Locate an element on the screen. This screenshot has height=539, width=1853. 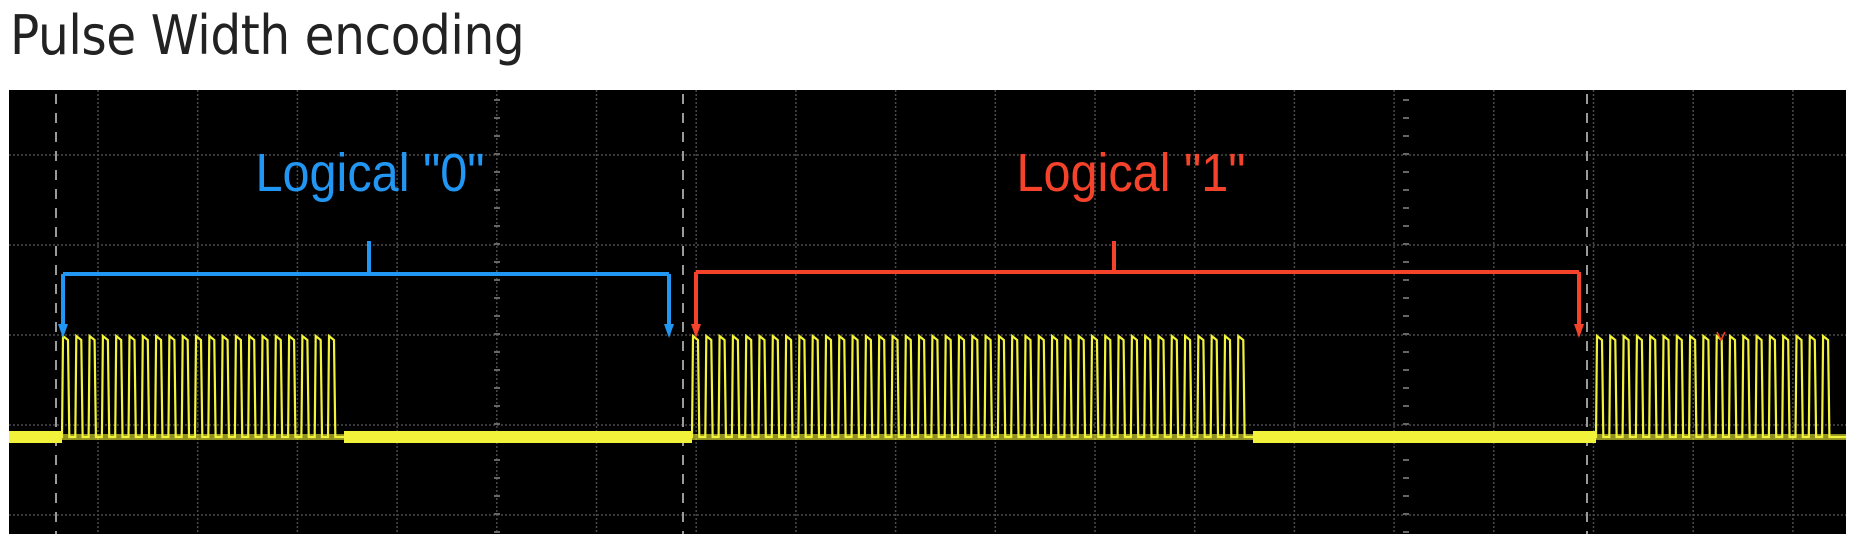
trigger-marker-icon is located at coordinates (1721, 336).